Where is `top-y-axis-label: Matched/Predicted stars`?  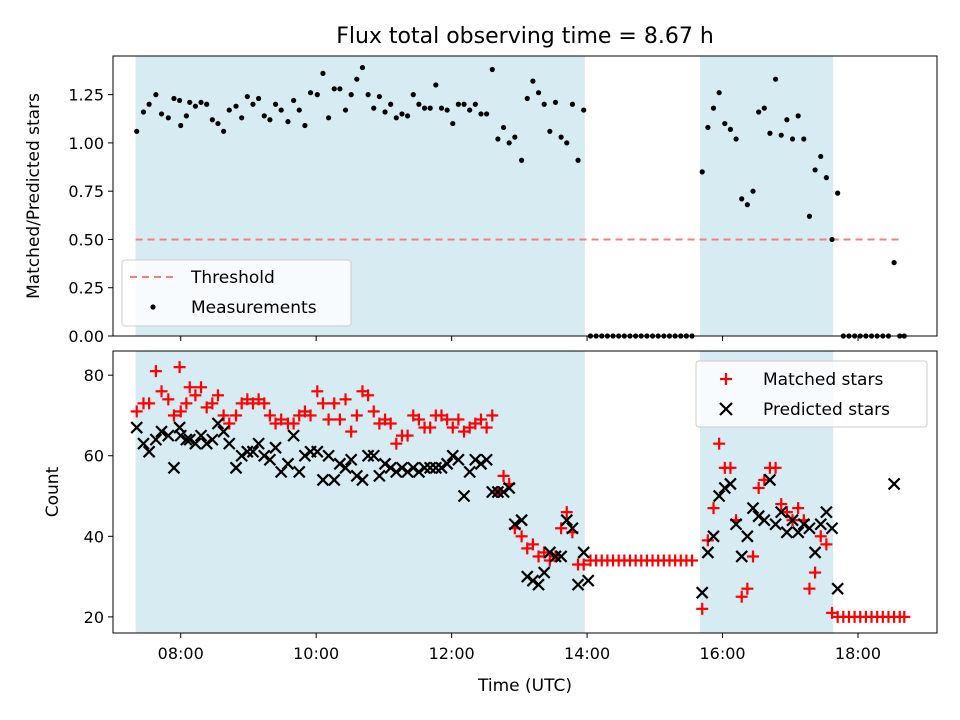 top-y-axis-label: Matched/Predicted stars is located at coordinates (34, 196).